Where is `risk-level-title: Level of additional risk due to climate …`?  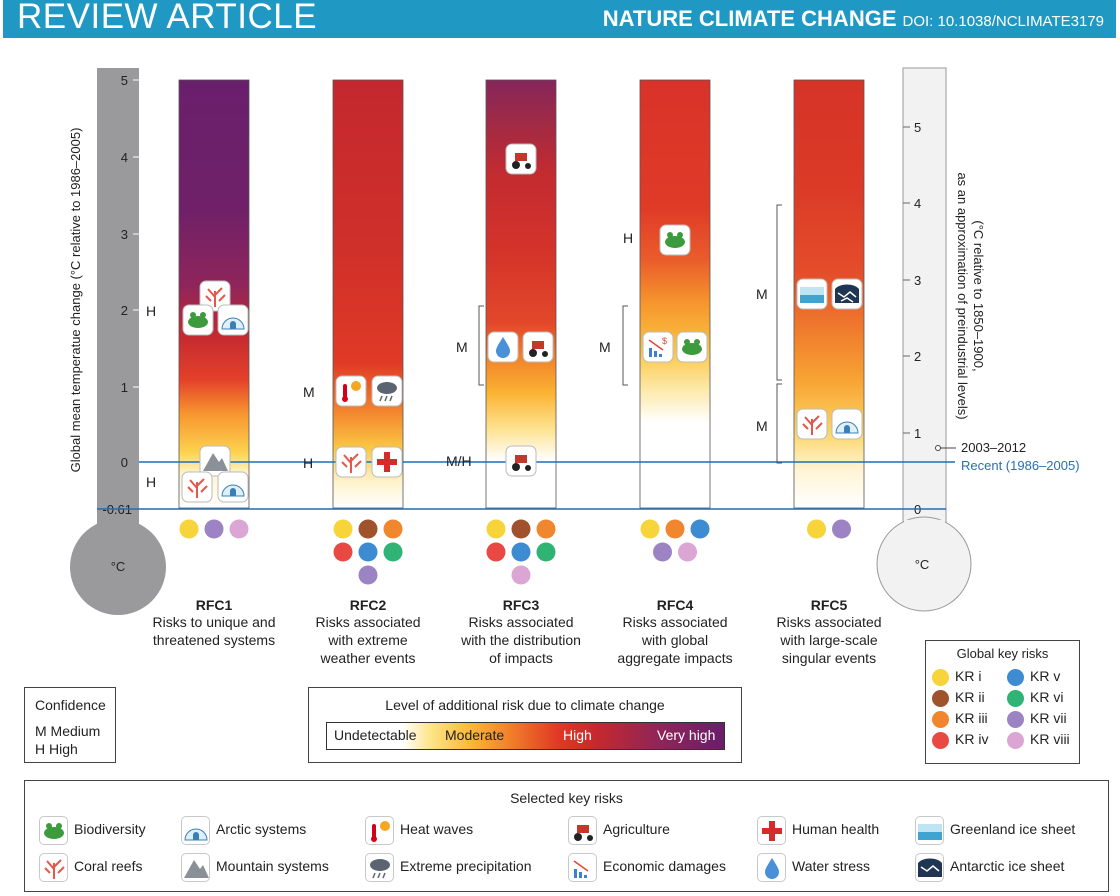
risk-level-title: Level of additional risk due to climate … is located at coordinates (525, 705).